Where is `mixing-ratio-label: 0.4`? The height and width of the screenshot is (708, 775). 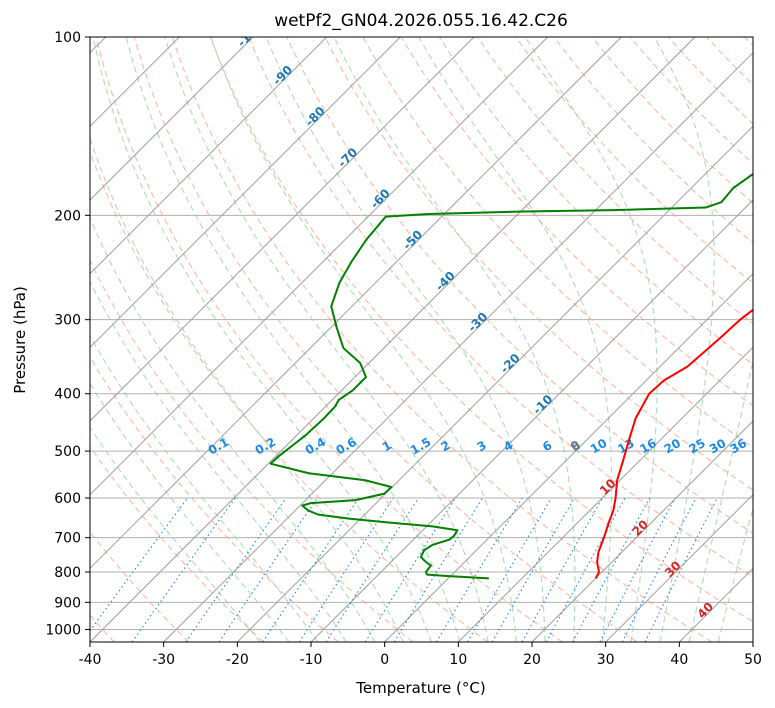
mixing-ratio-label: 0.4 is located at coordinates (315, 446).